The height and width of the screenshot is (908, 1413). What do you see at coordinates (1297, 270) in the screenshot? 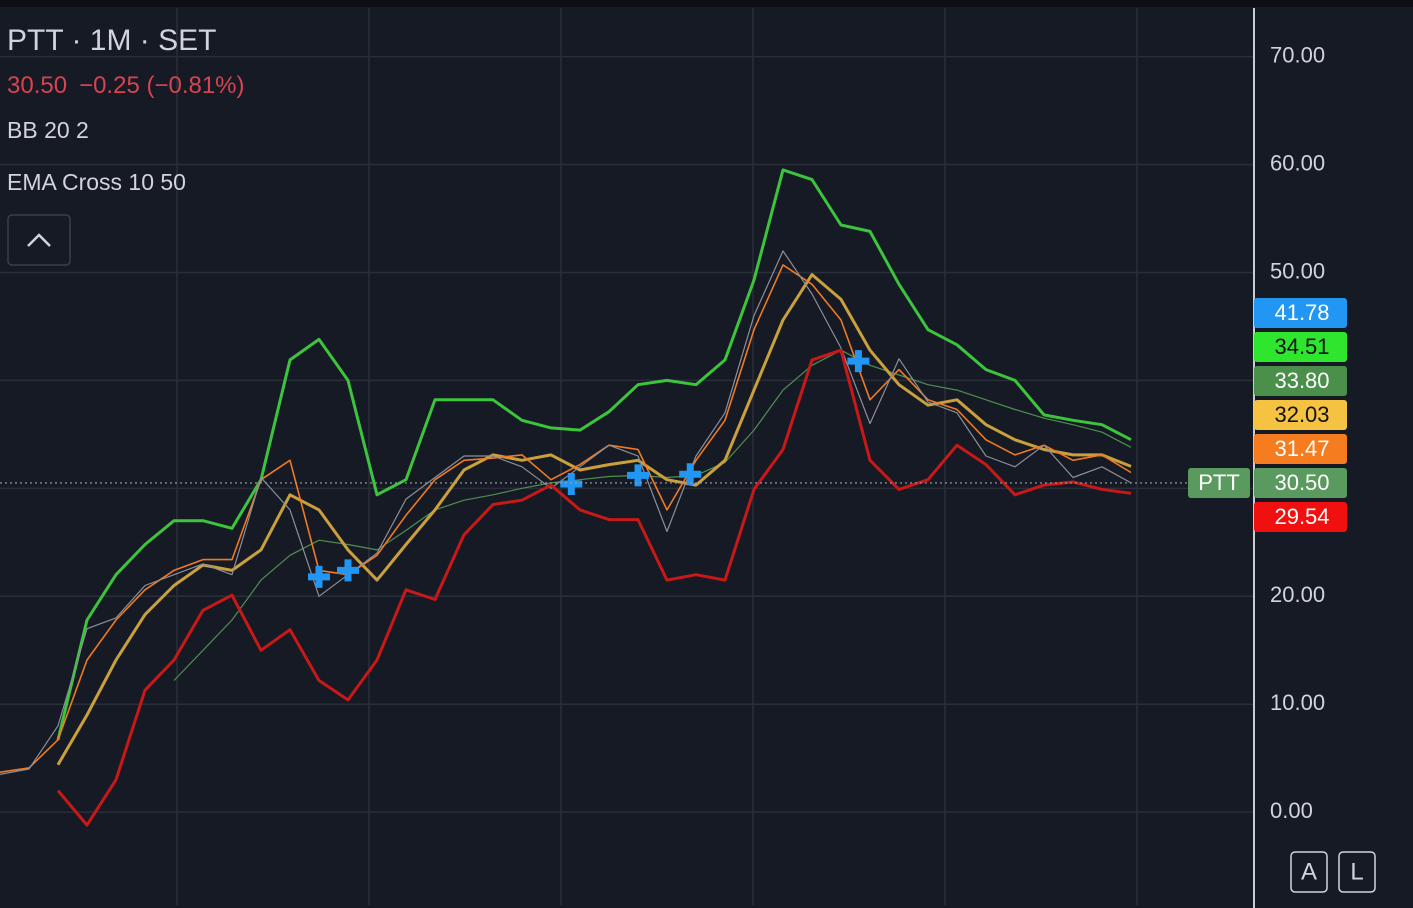
I see `y-tick-label: 50.00` at bounding box center [1297, 270].